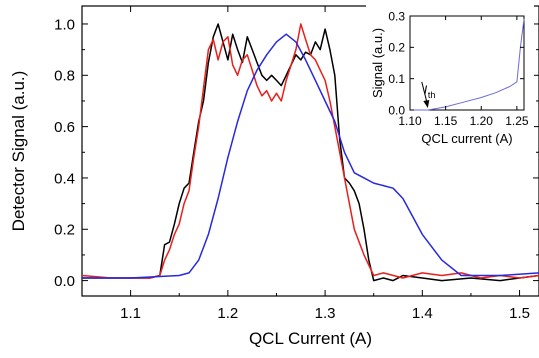 This screenshot has width=539, height=358. I want to click on main-y-tick-label: 0.2, so click(64, 230).